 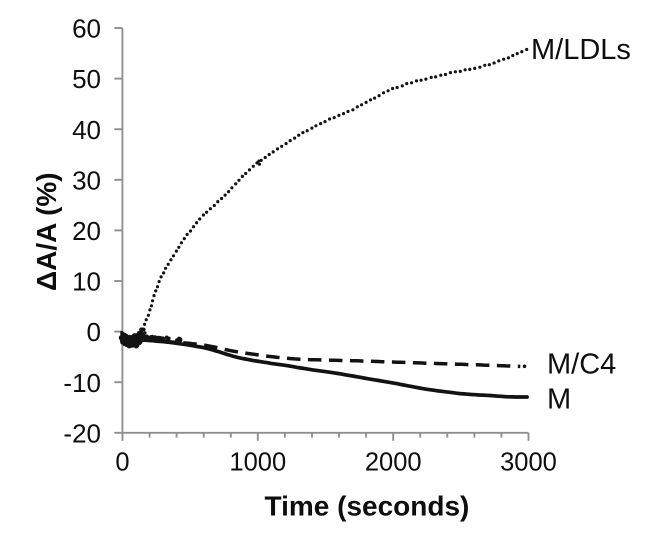 I want to click on svg-text: ΔA/A (%), so click(x=46, y=231).